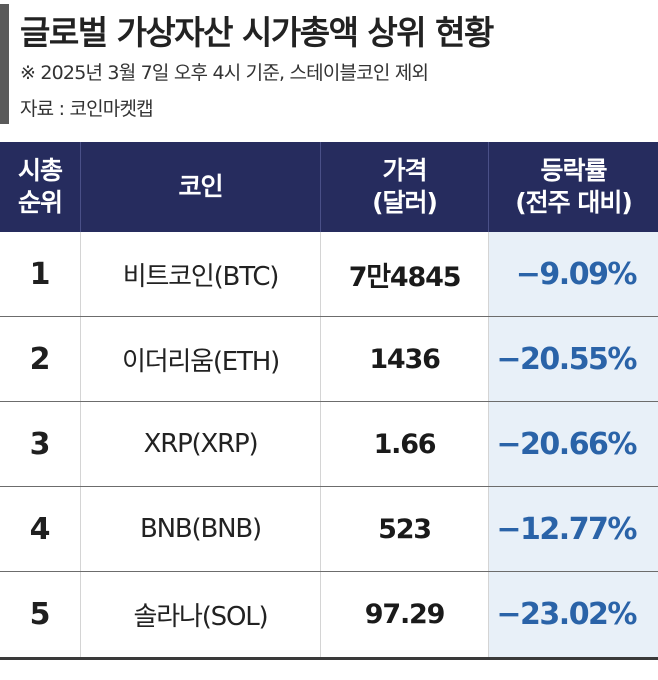 The height and width of the screenshot is (680, 658). What do you see at coordinates (404, 274) in the screenshot?
I see `price-cell: 7만4845` at bounding box center [404, 274].